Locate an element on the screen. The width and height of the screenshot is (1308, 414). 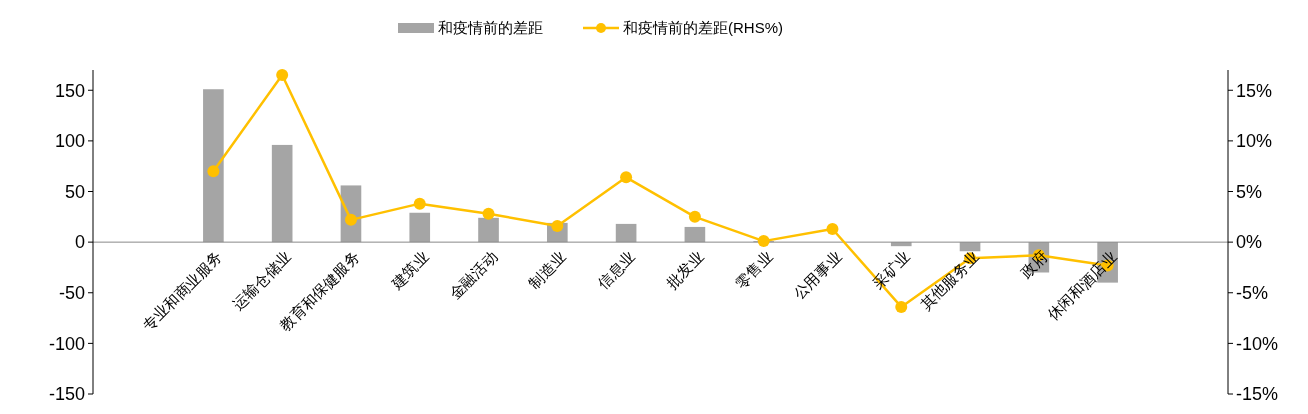
y-tick-label: 0 is located at coordinates (79, 242).